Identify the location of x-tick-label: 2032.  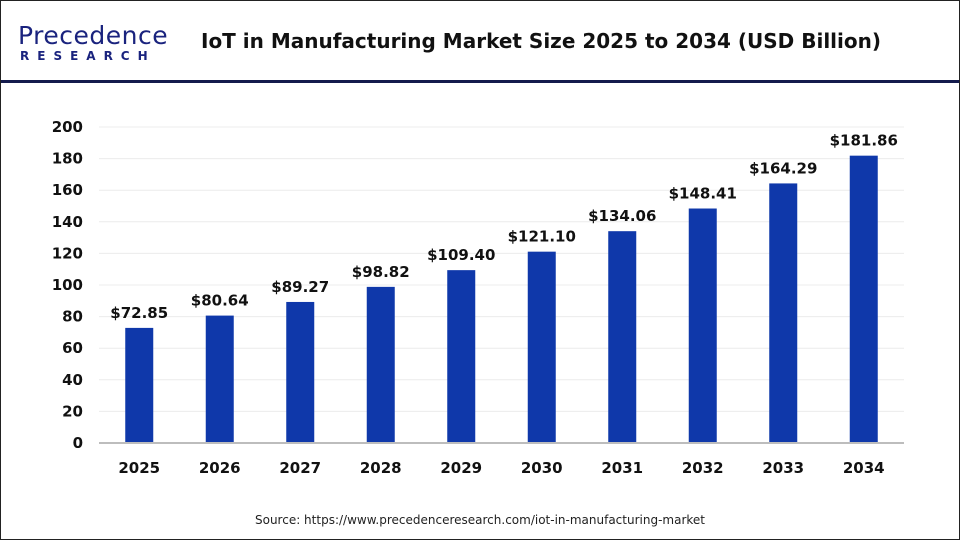
(703, 468).